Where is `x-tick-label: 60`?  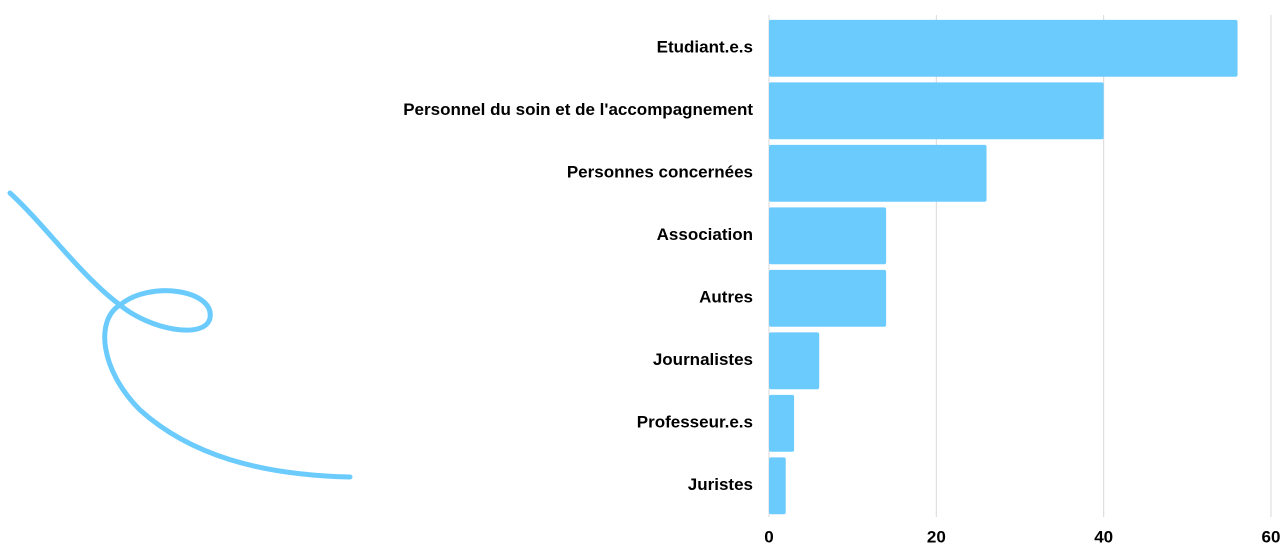
x-tick-label: 60 is located at coordinates (1271, 536).